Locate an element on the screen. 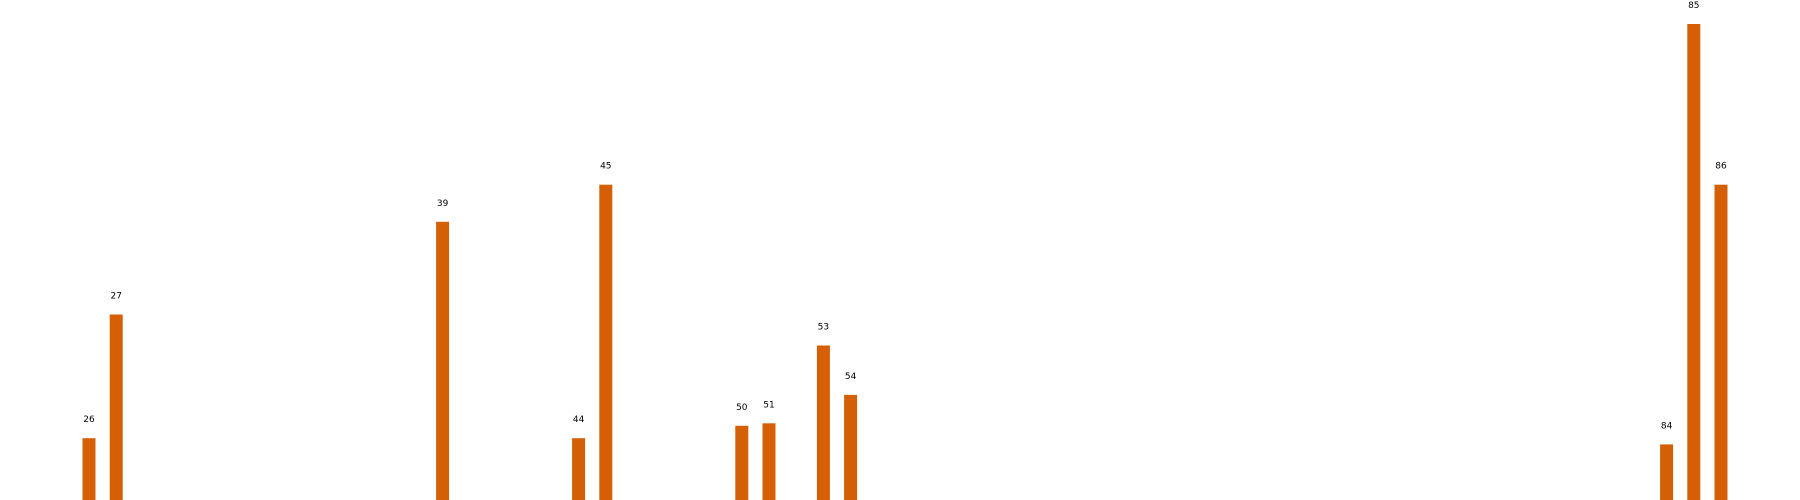 Image resolution: width=1800 pixels, height=500 pixels. bar-label-53: 53 is located at coordinates (823, 328).